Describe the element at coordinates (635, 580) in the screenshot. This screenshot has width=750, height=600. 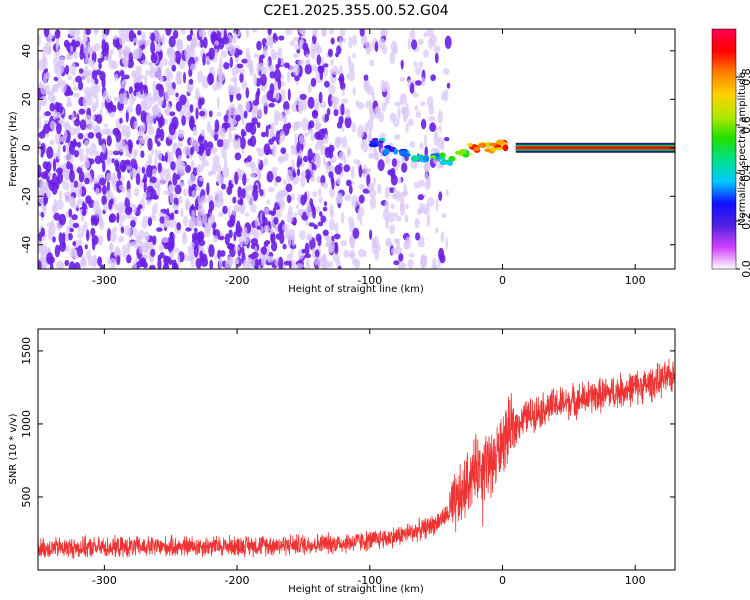
I see `snr-x-tick-label: 100` at that location.